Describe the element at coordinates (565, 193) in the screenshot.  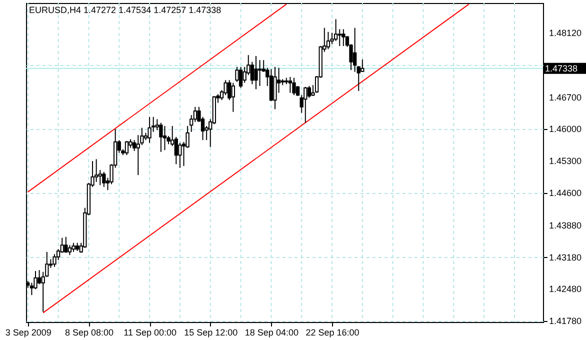
I see `y-tick-label: 1.44600` at that location.